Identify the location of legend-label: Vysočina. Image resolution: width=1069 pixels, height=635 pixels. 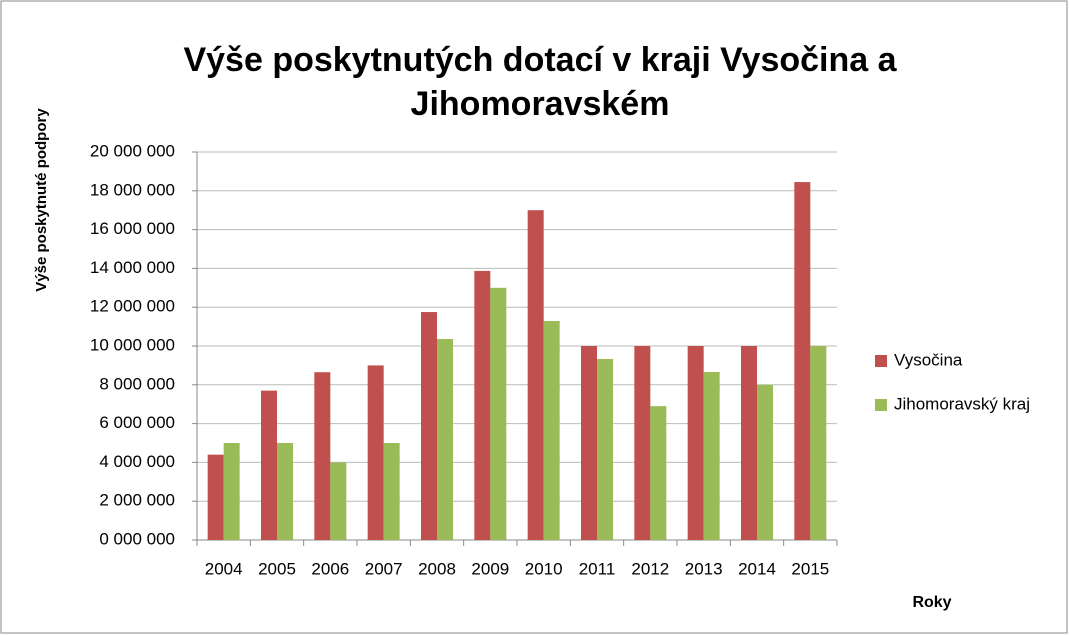
(928, 359).